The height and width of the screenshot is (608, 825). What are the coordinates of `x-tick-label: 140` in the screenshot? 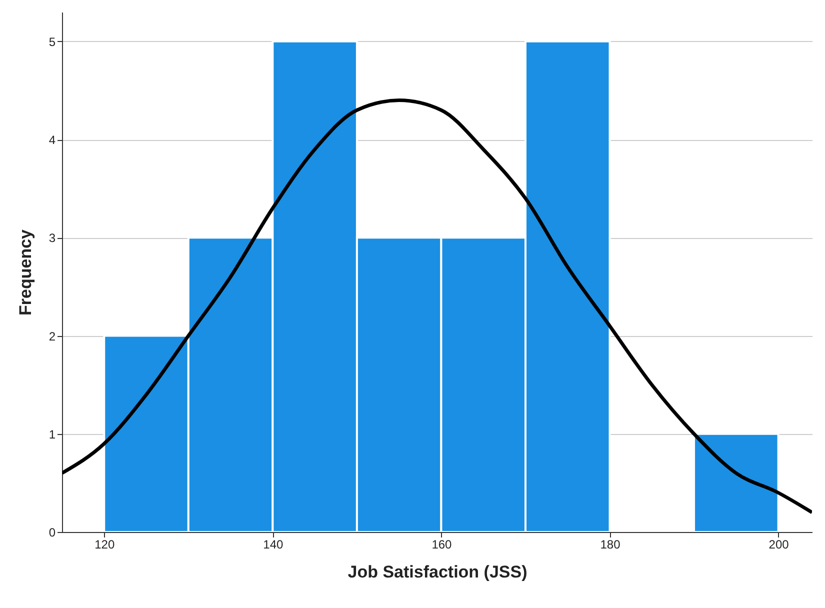 It's located at (273, 545).